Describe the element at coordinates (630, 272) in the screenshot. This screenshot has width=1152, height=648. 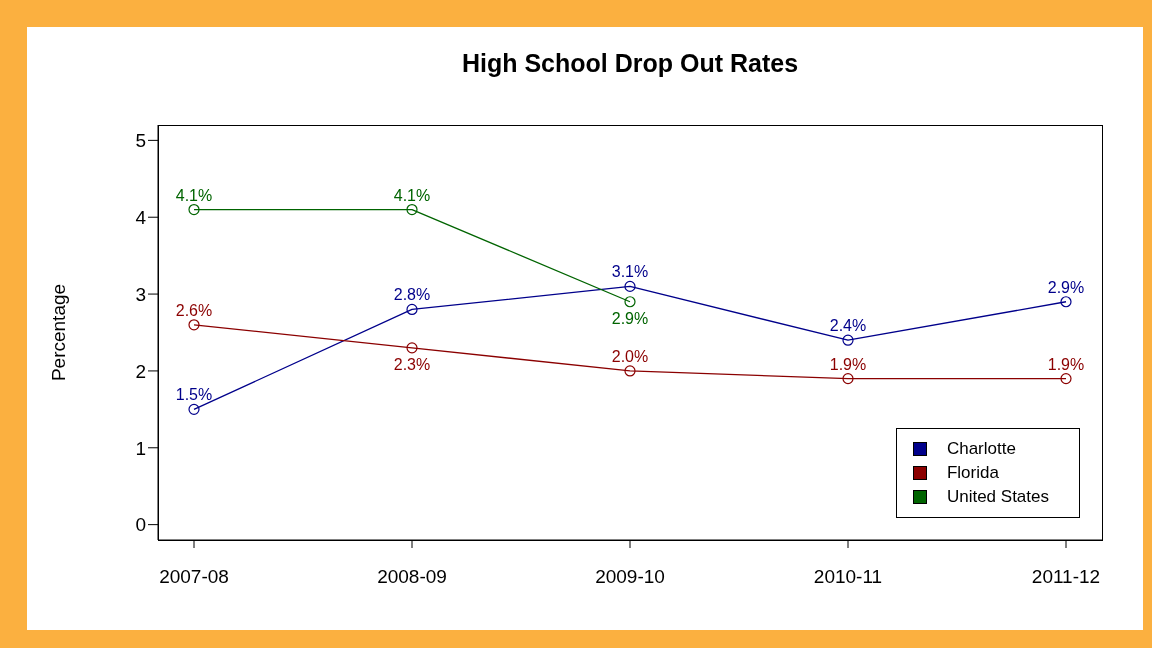
I see `data-label: 3.1%` at that location.